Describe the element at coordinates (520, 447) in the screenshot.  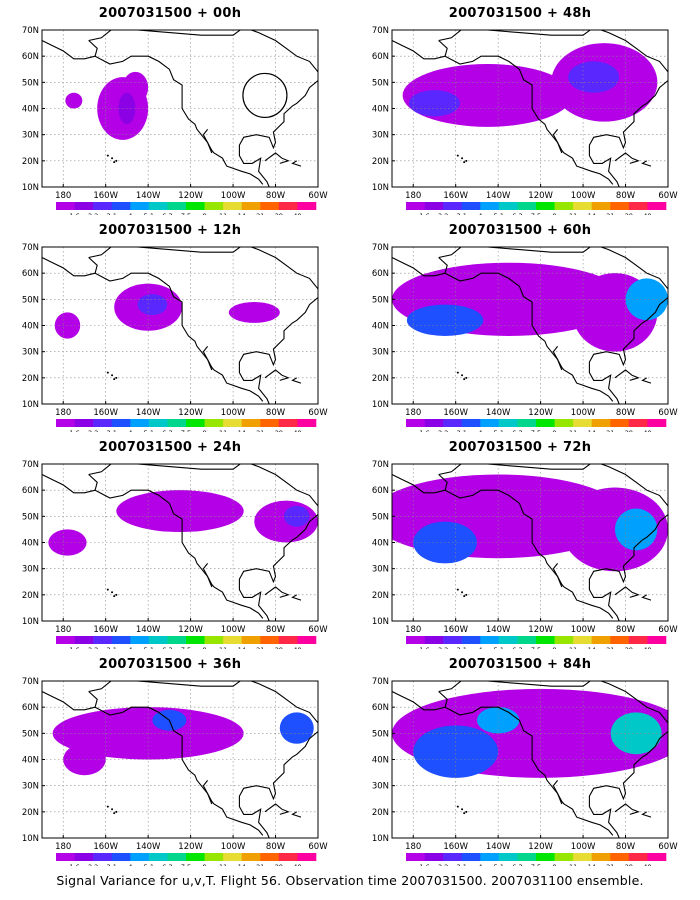
I see `panel-title: 2007031500 + 72h` at that location.